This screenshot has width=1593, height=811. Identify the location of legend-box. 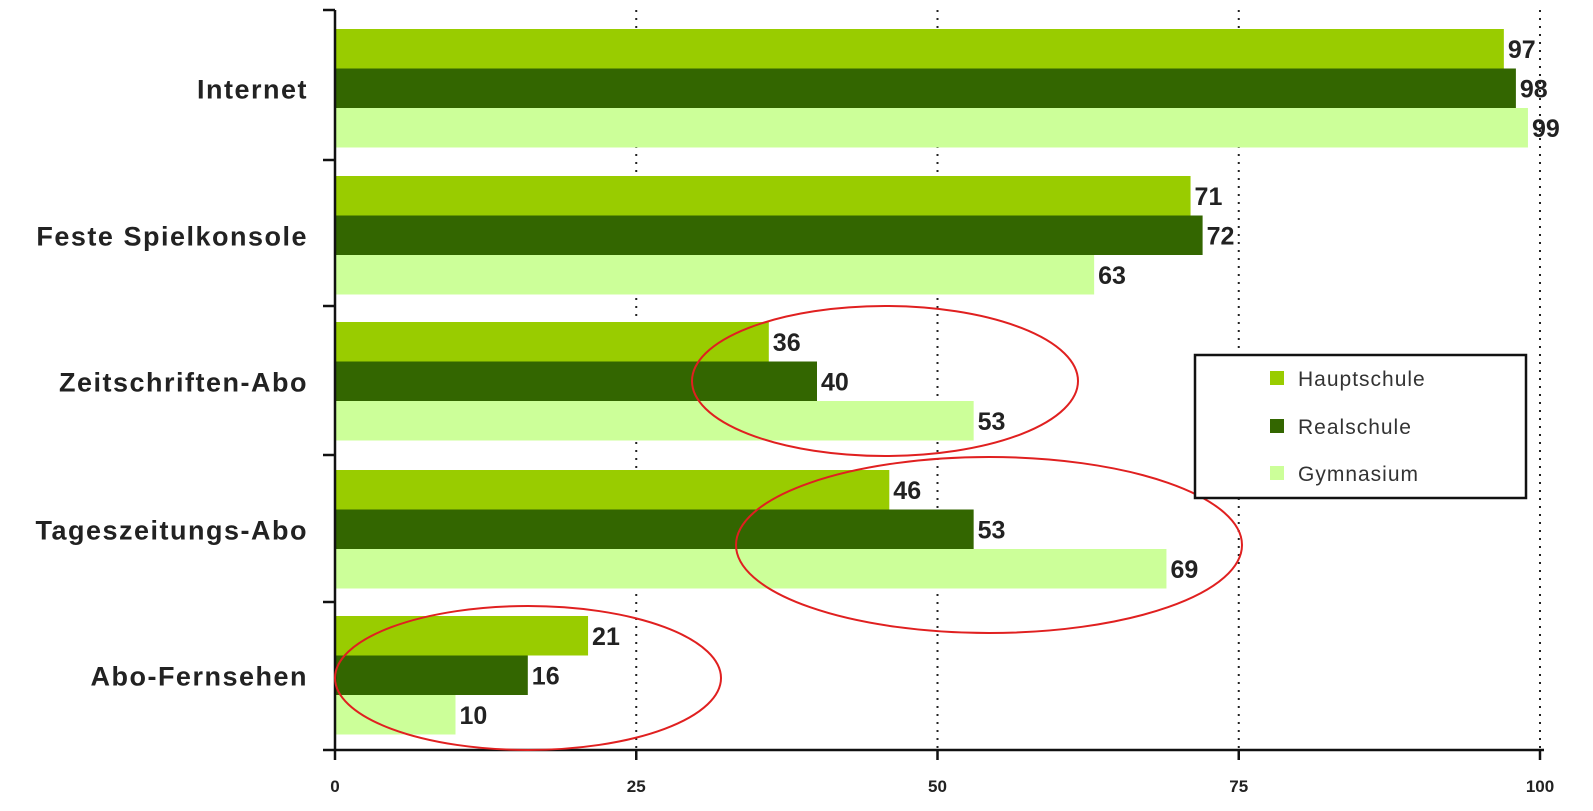
(1360, 426).